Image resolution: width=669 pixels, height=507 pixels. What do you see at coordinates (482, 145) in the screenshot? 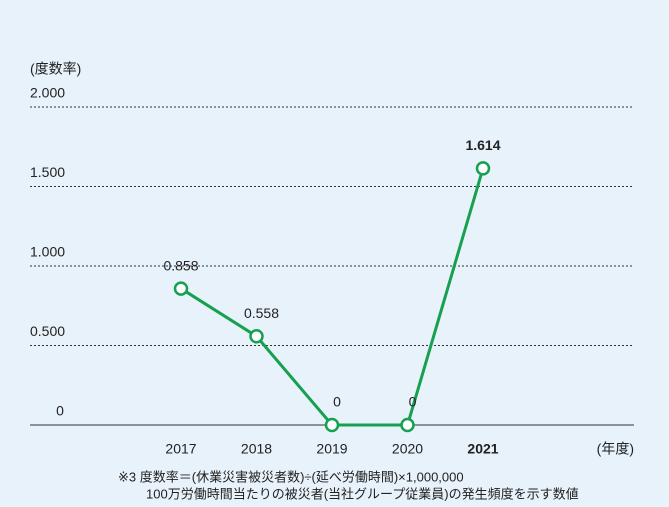
I see `value-label: 1.614` at bounding box center [482, 145].